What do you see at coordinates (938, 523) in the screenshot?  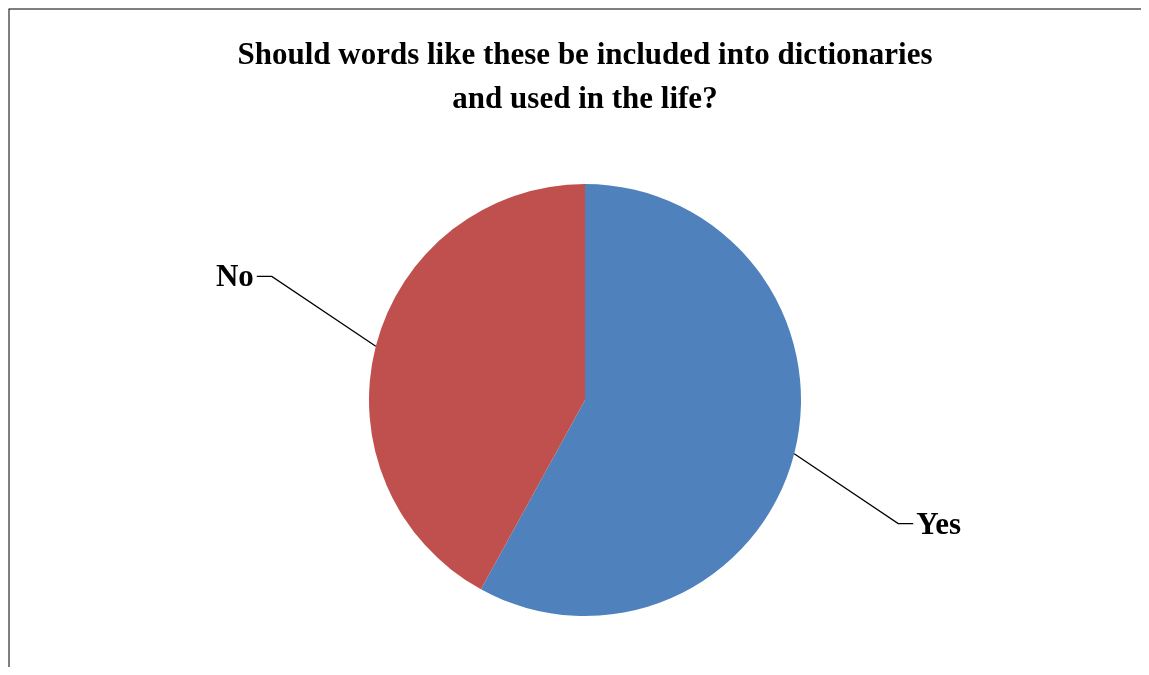 I see `slice-label: Yes` at bounding box center [938, 523].